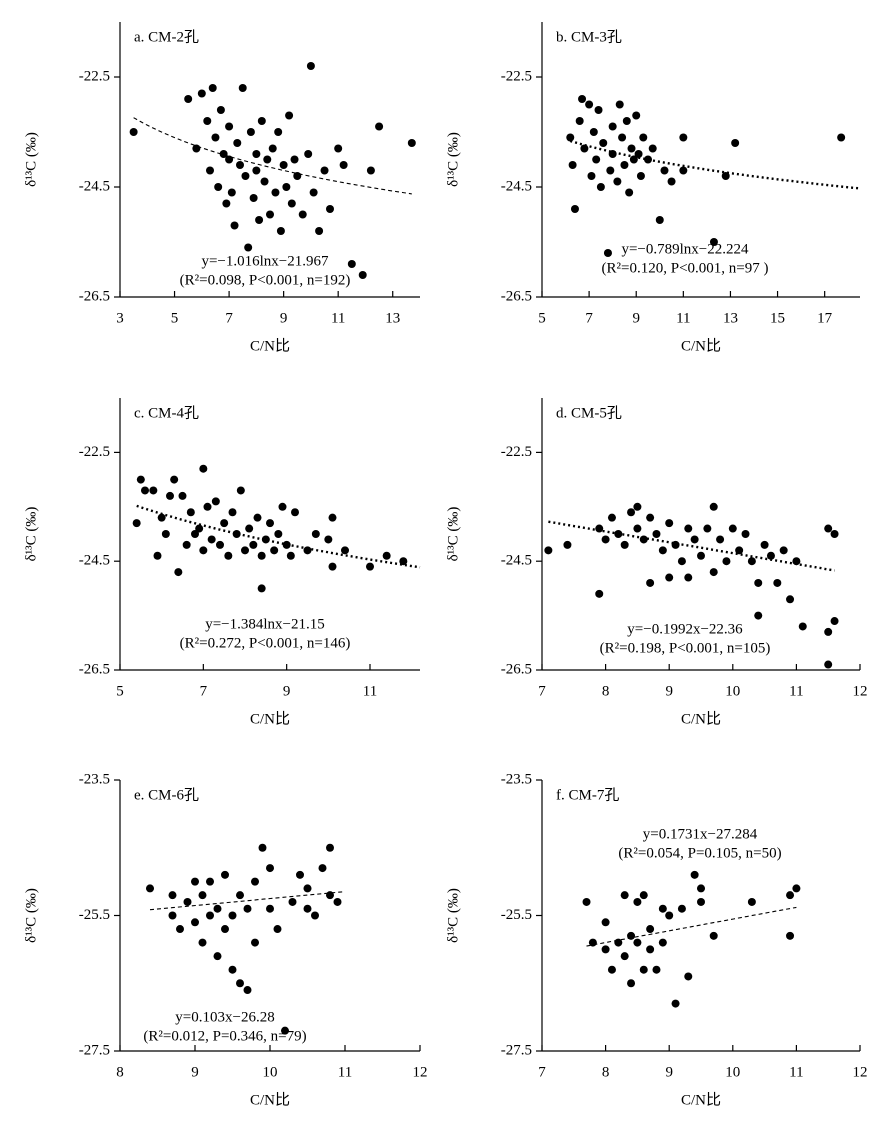  Describe the element at coordinates (94, 669) in the screenshot. I see `y-tick-label: -26.5` at that location.